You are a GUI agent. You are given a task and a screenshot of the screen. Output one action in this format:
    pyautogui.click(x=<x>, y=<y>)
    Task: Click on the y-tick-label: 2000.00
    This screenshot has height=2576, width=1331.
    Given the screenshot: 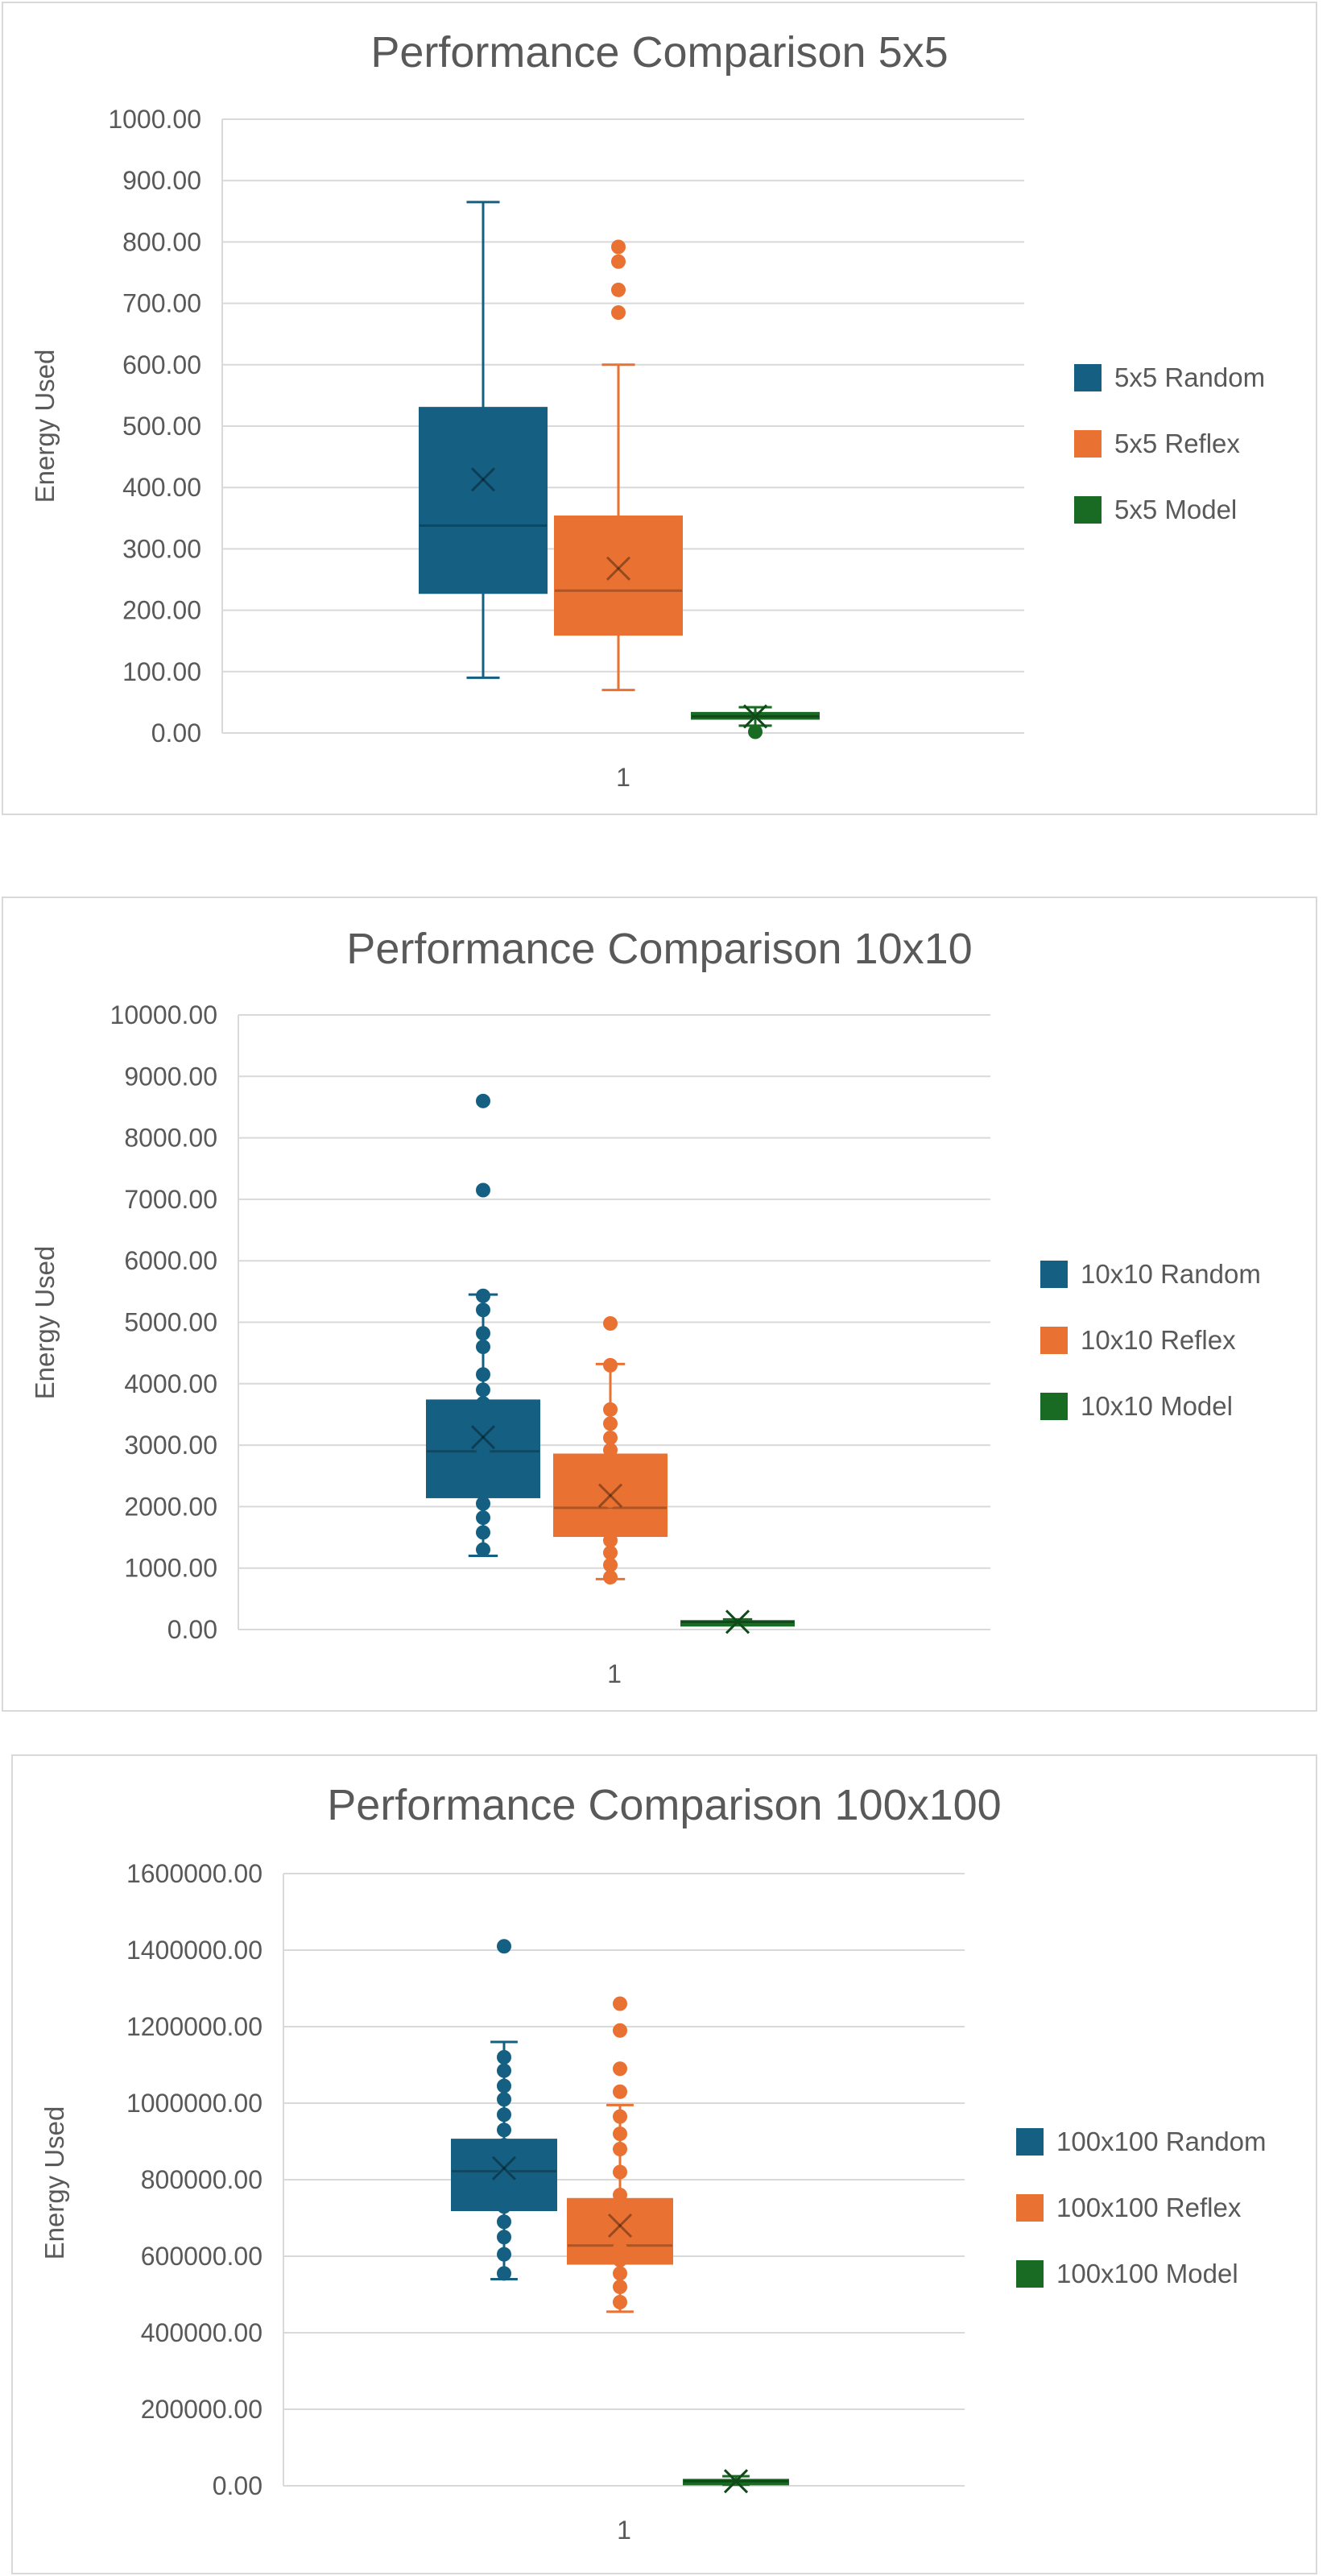 What is the action you would take?
    pyautogui.click(x=170, y=1506)
    